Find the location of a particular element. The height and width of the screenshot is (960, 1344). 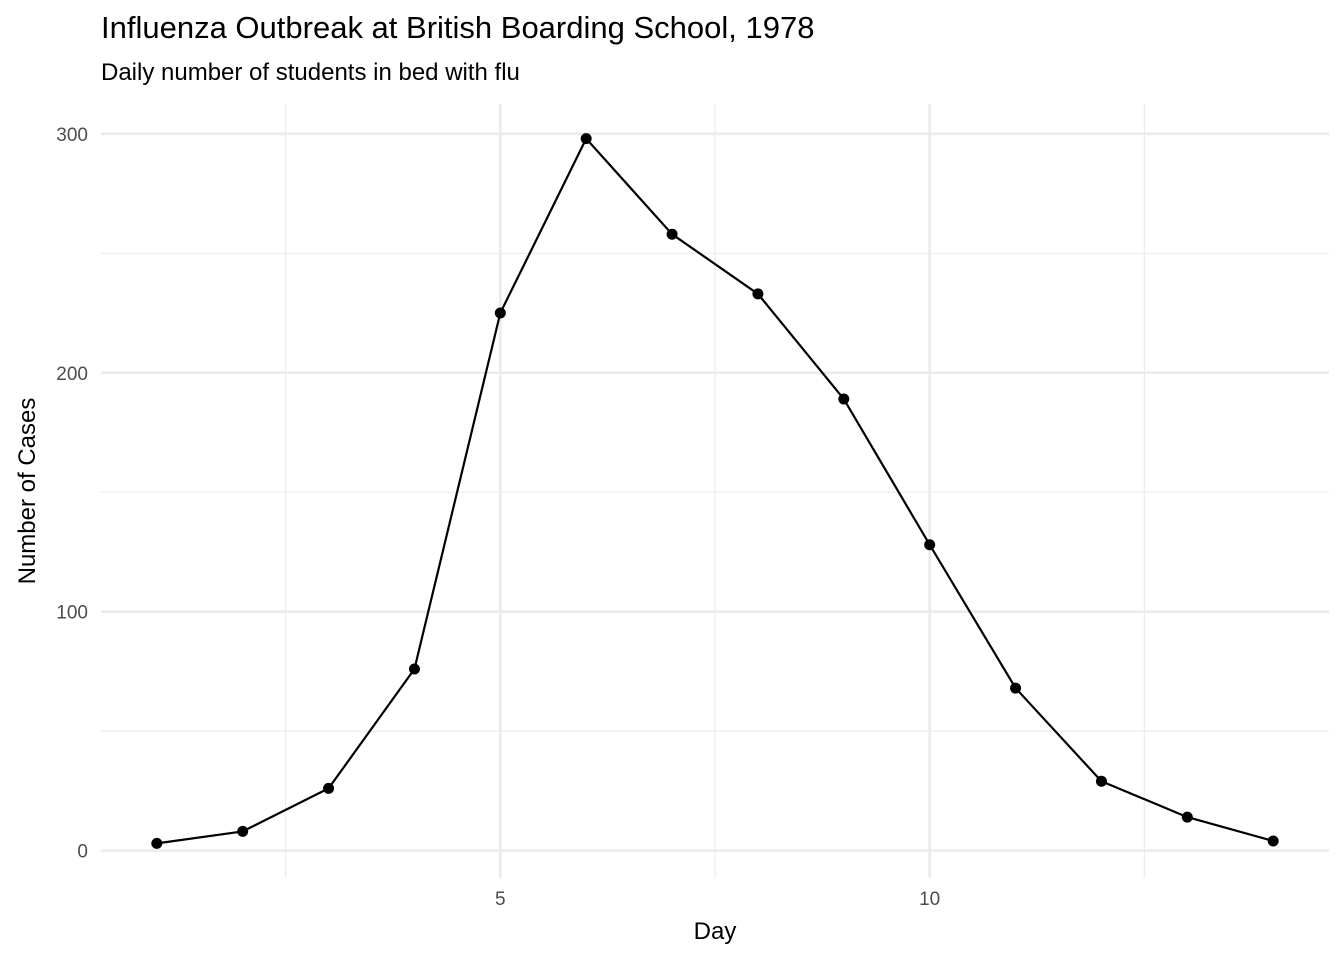

chart-subtitle: Daily number of students in bed with flu is located at coordinates (310, 72).